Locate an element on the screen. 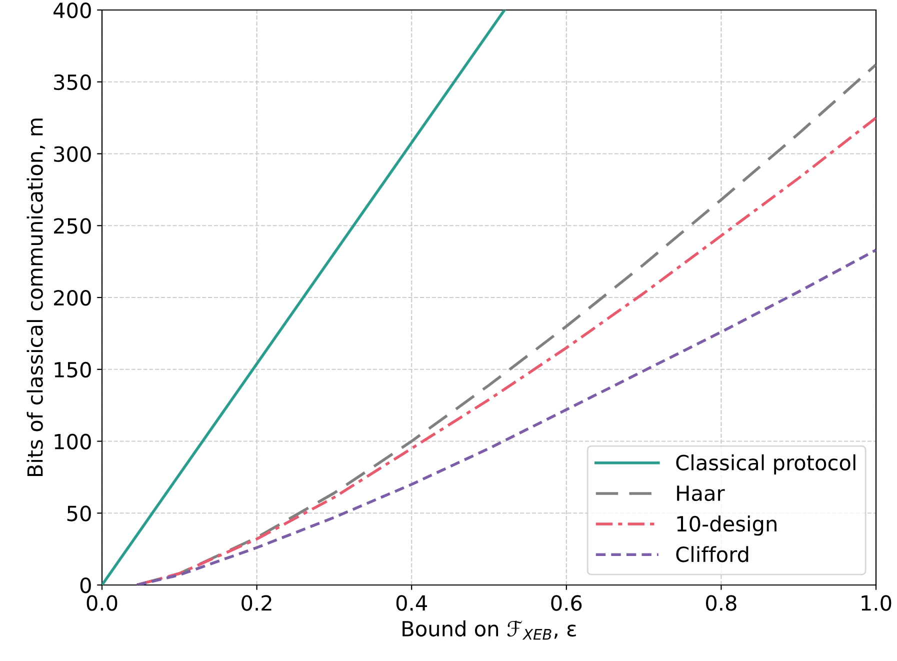  legend-label: Classical protocol is located at coordinates (766, 464).